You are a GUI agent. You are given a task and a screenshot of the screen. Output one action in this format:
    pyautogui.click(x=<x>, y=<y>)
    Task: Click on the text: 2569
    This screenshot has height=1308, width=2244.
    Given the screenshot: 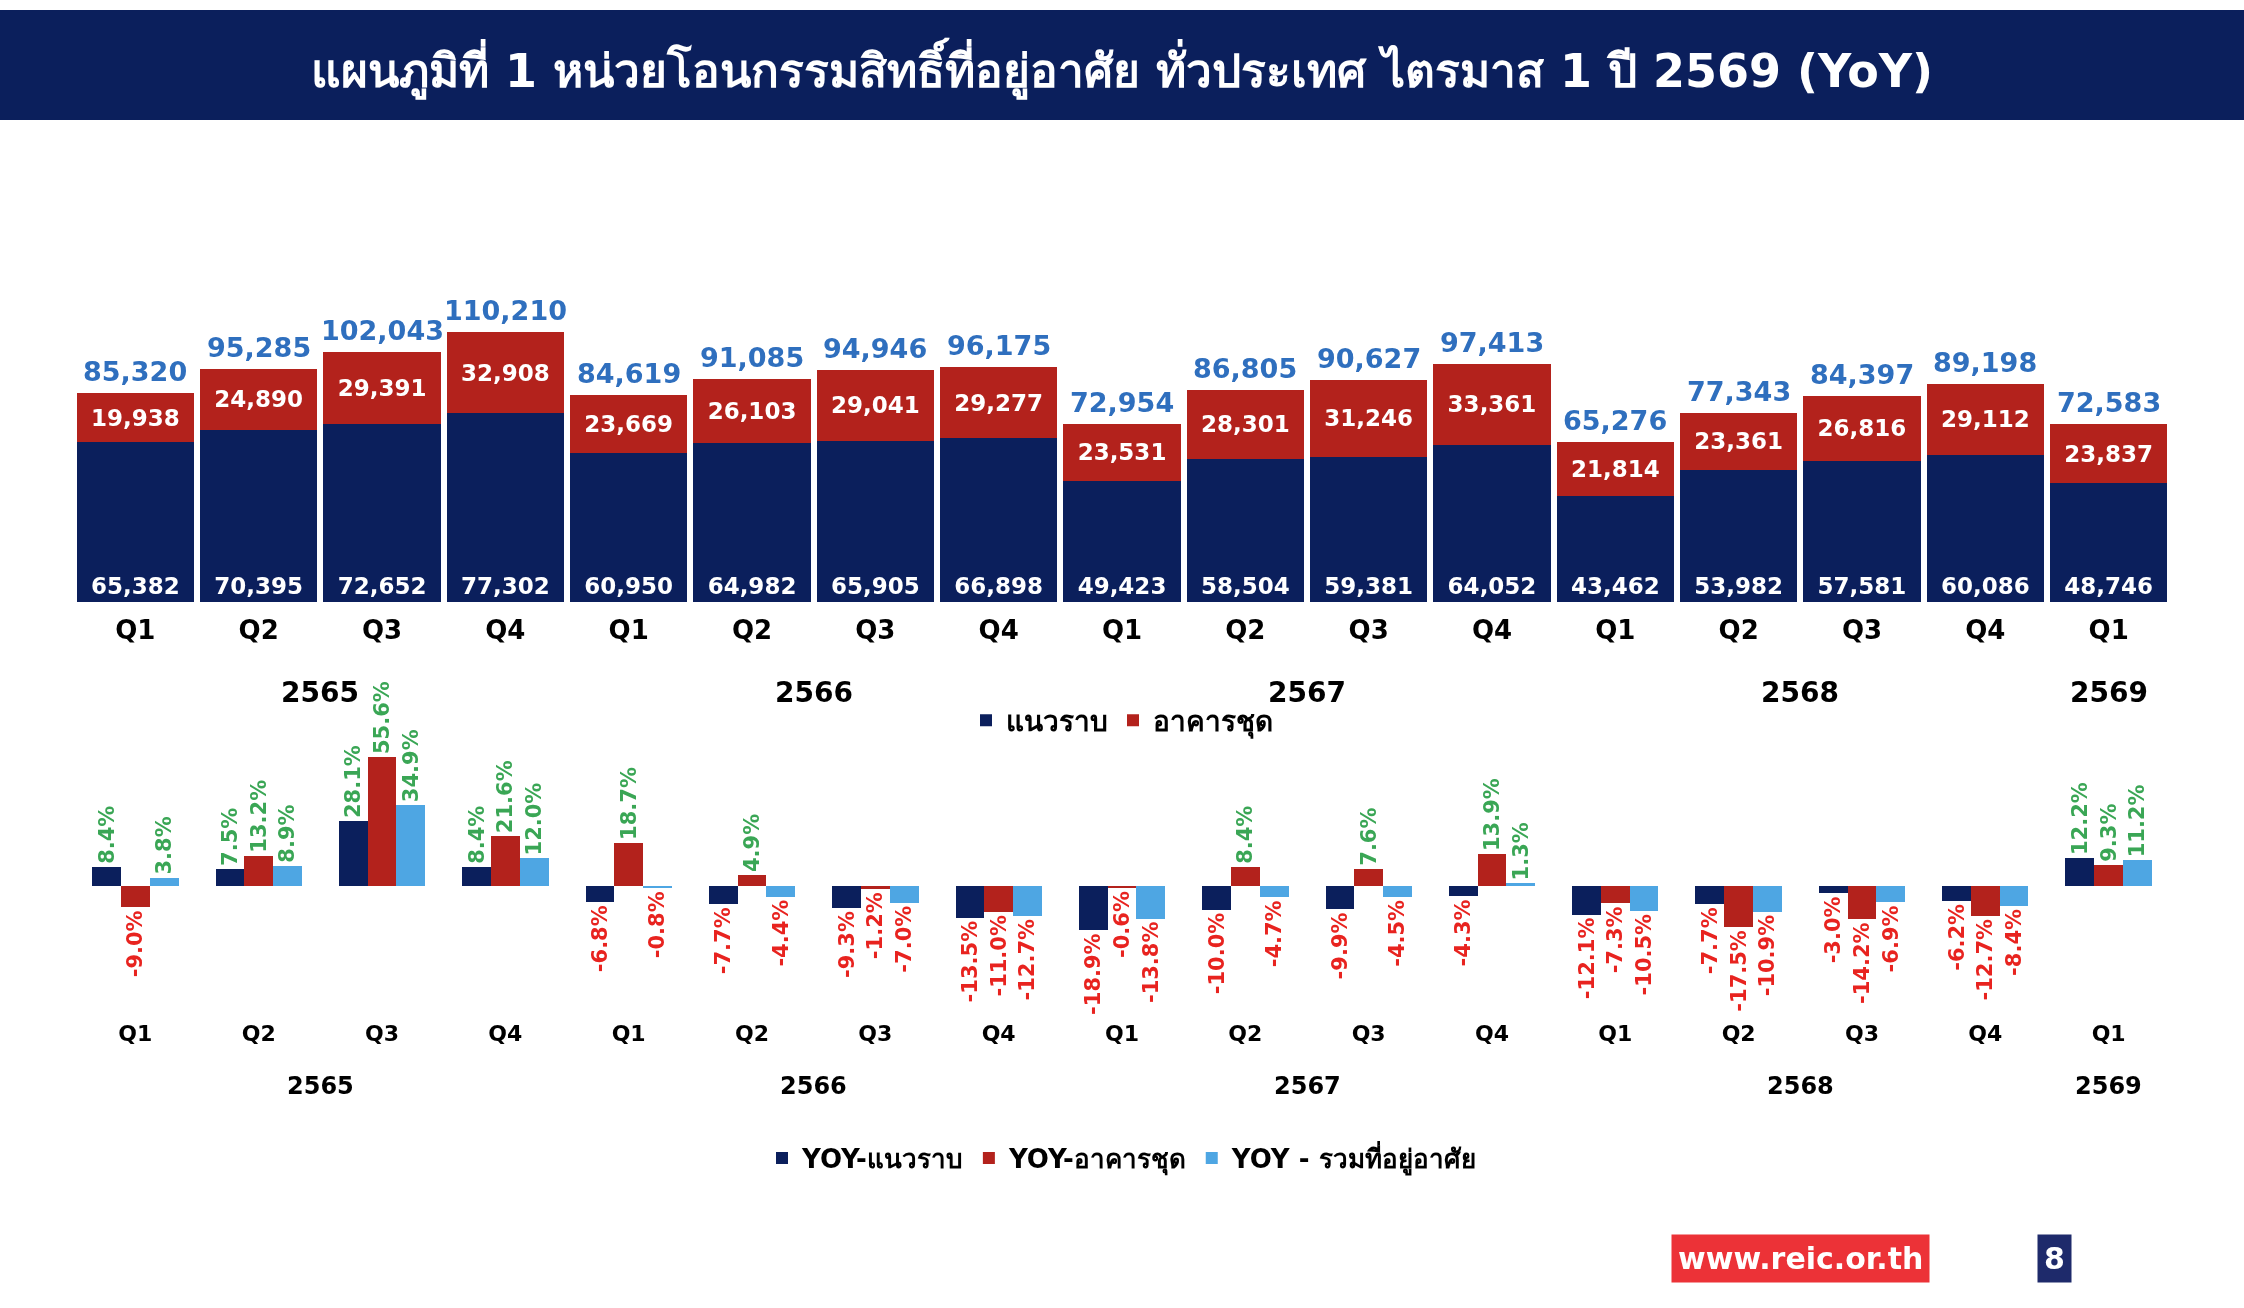 What is the action you would take?
    pyautogui.click(x=2108, y=1086)
    